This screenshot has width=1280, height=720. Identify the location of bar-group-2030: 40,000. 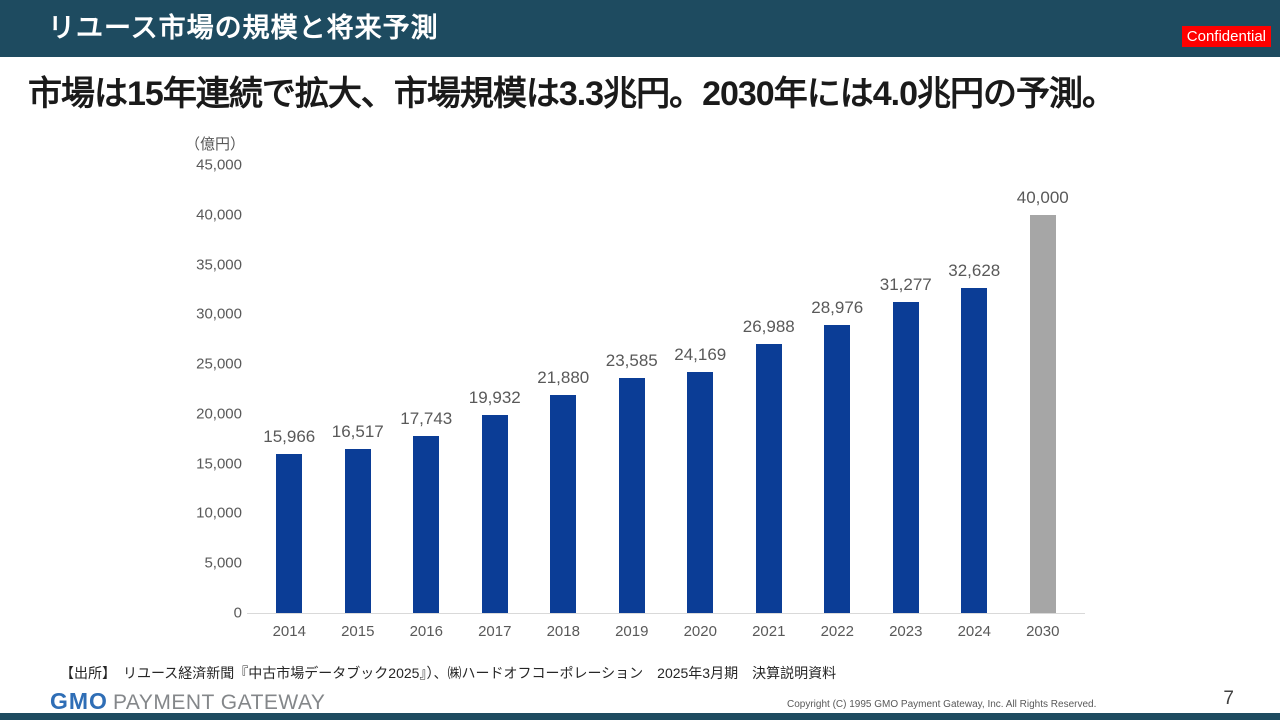
(1043, 389).